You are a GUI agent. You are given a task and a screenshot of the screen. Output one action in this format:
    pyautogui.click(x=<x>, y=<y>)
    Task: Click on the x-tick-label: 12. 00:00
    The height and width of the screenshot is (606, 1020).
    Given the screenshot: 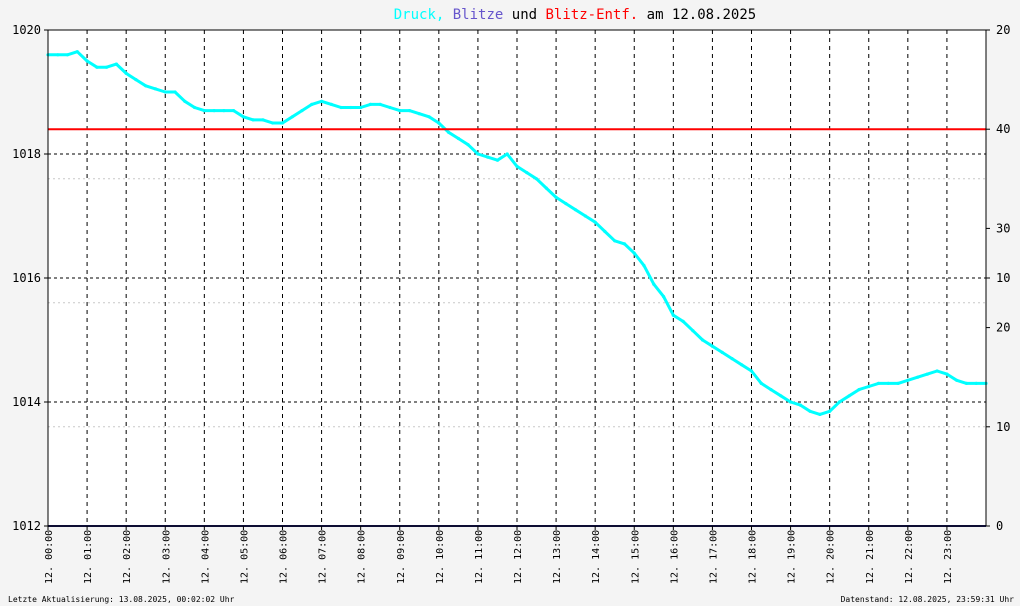 What is the action you would take?
    pyautogui.click(x=49, y=557)
    